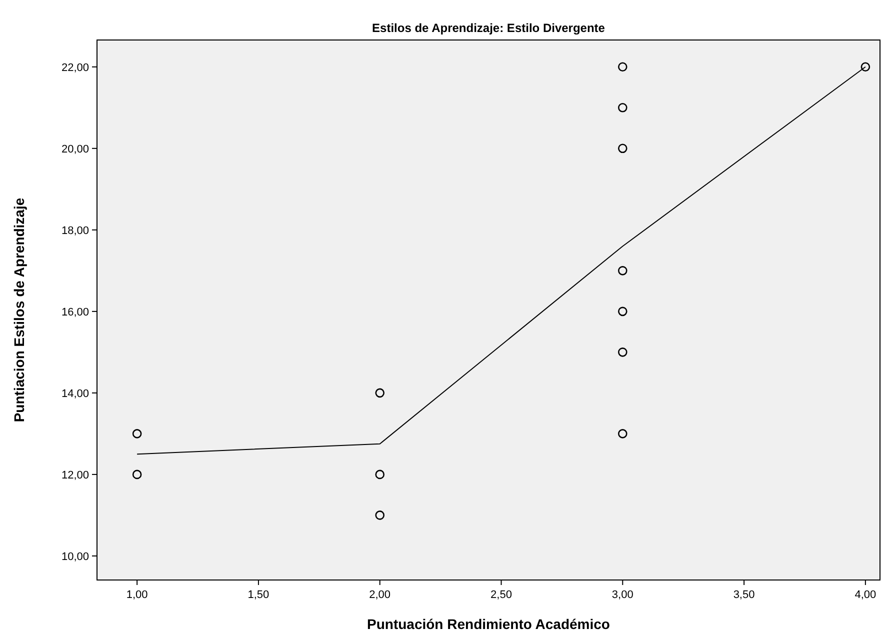 The width and height of the screenshot is (889, 639). What do you see at coordinates (19, 310) in the screenshot?
I see `y-axis-title: Puntiacion Estilos de Aprendizaje` at bounding box center [19, 310].